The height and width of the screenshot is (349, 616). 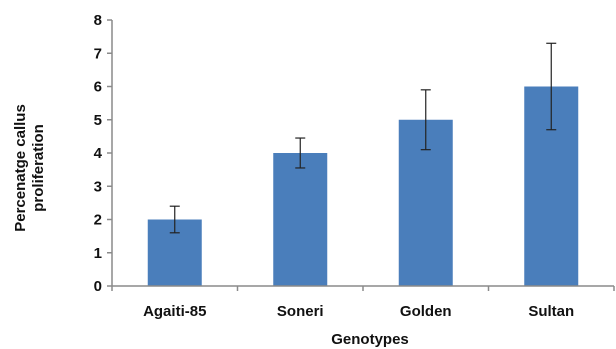 What do you see at coordinates (98, 286) in the screenshot?
I see `y-tick-label: 0` at bounding box center [98, 286].